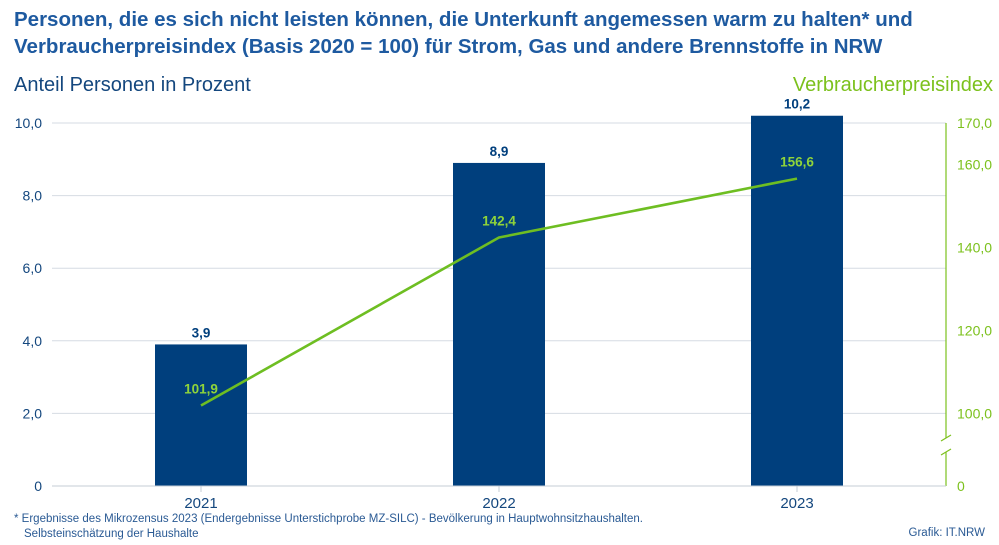  I want to click on left-axis-title: Anteil Personen in Prozent, so click(132, 85).